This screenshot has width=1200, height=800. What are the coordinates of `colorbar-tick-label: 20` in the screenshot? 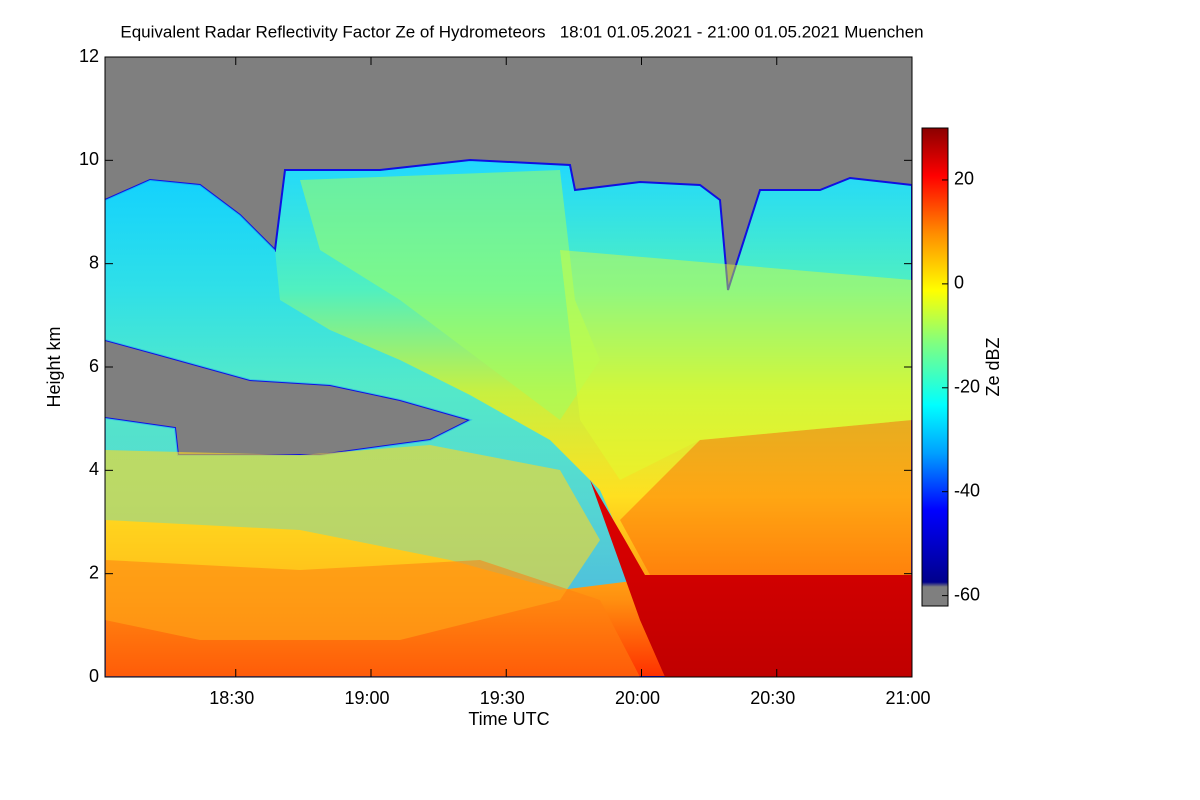 It's located at (964, 179).